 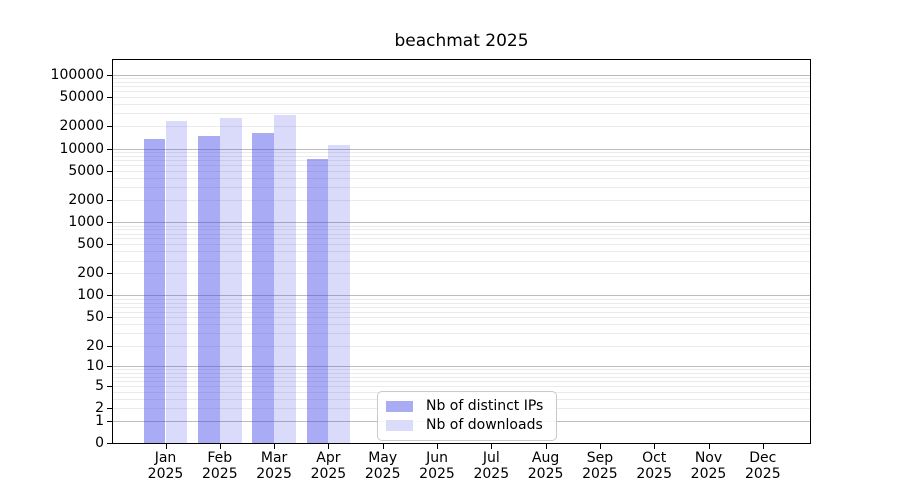 What do you see at coordinates (81, 126) in the screenshot?
I see `y-axis-tick-label: 20000` at bounding box center [81, 126].